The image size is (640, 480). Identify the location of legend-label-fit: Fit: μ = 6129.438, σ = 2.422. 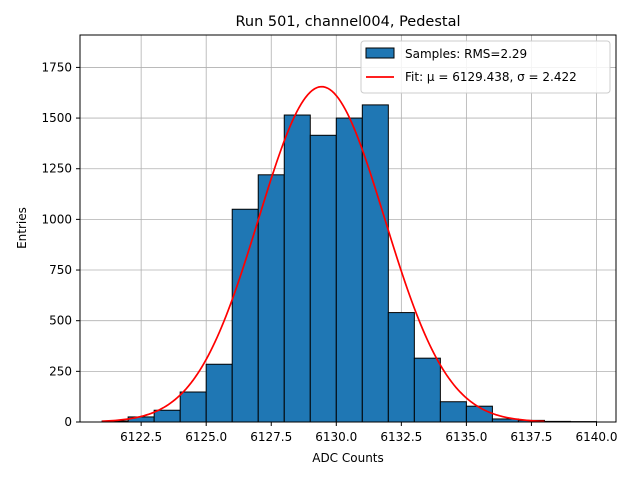
(491, 77).